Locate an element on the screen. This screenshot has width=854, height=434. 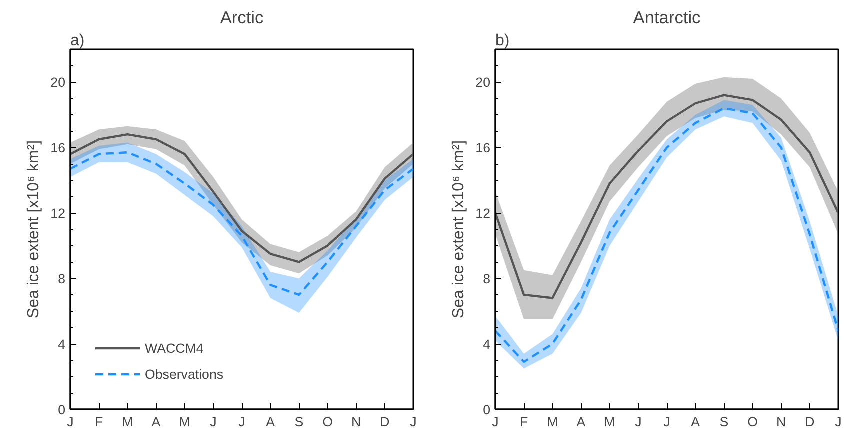
legend-label: WACCM4 is located at coordinates (174, 348).